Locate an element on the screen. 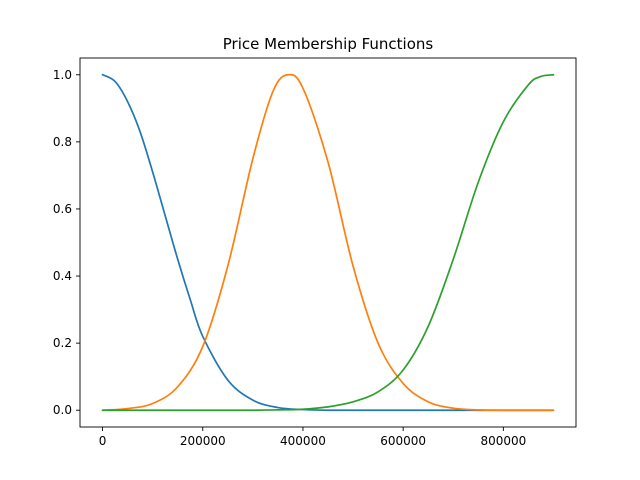  y-tick-label: 0.0 is located at coordinates (62, 410).